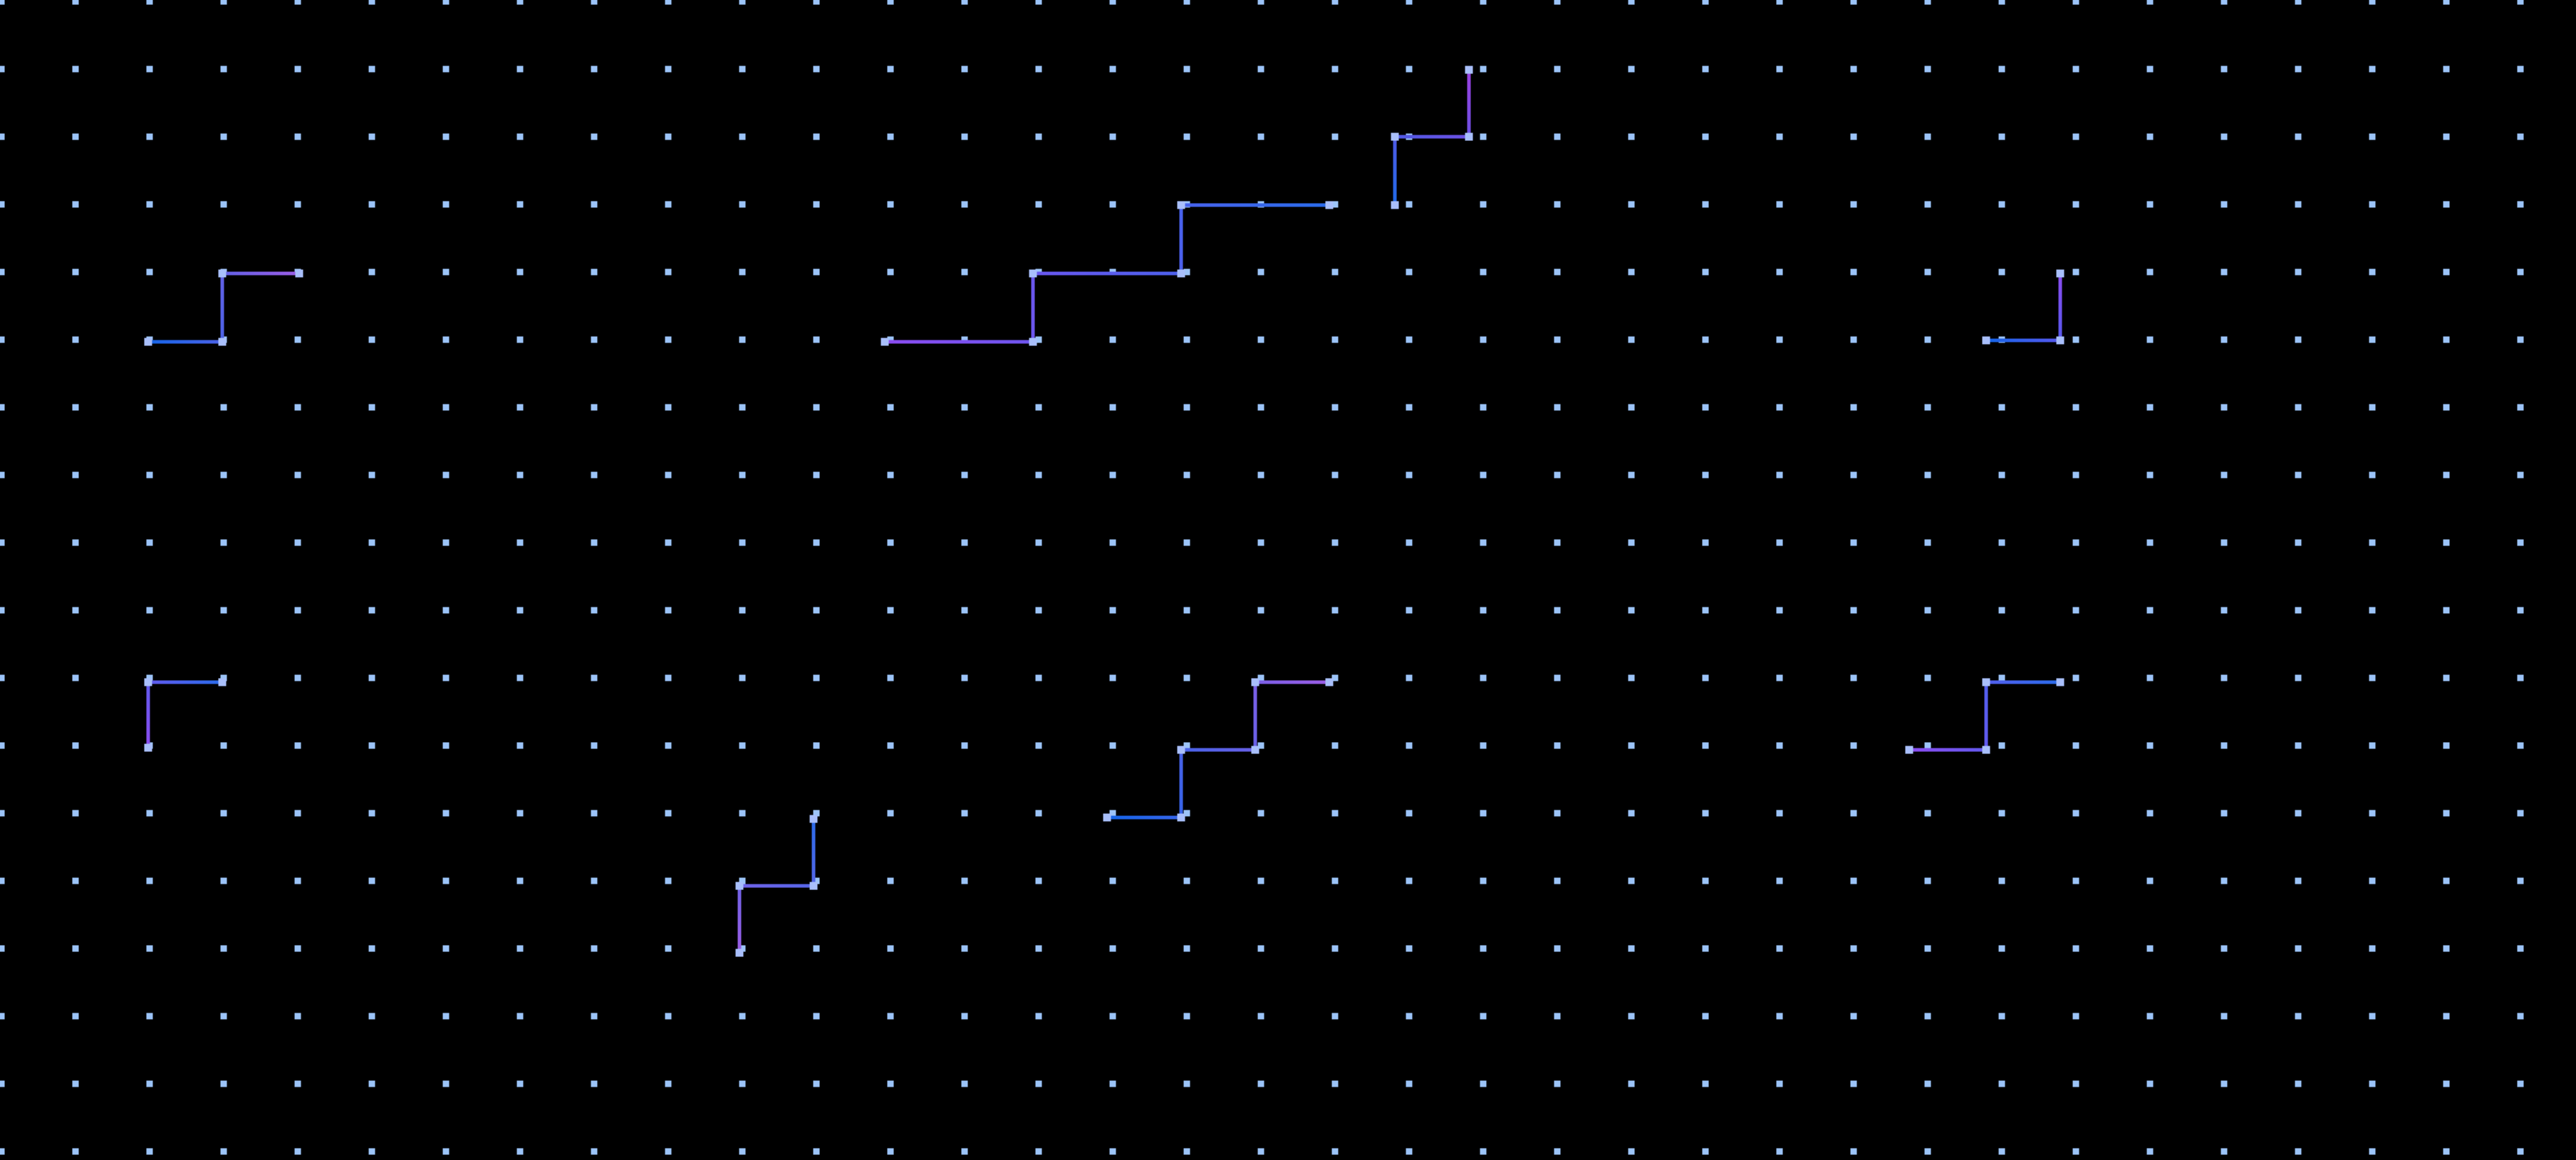 Image resolution: width=2576 pixels, height=1160 pixels. What do you see at coordinates (1107, 273) in the screenshot?
I see `path-polyline-staircase-center-double-step` at bounding box center [1107, 273].